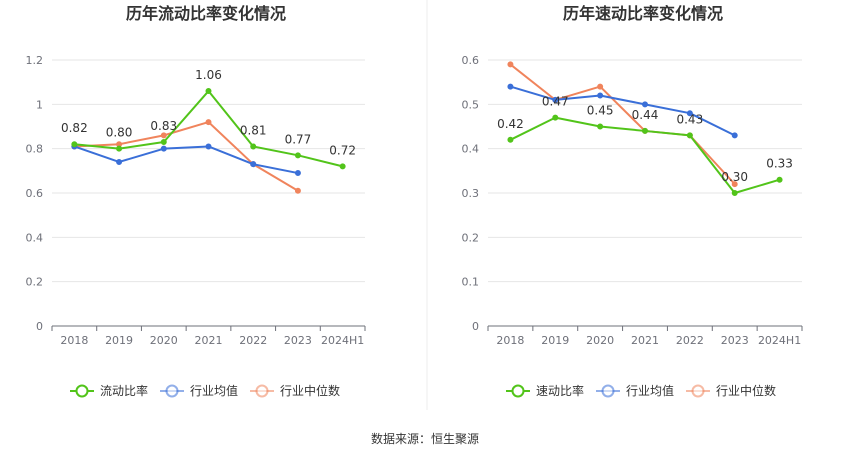 This screenshot has height=459, width=850. Describe the element at coordinates (471, 193) in the screenshot. I see `y-tick-label: 0.3` at that location.